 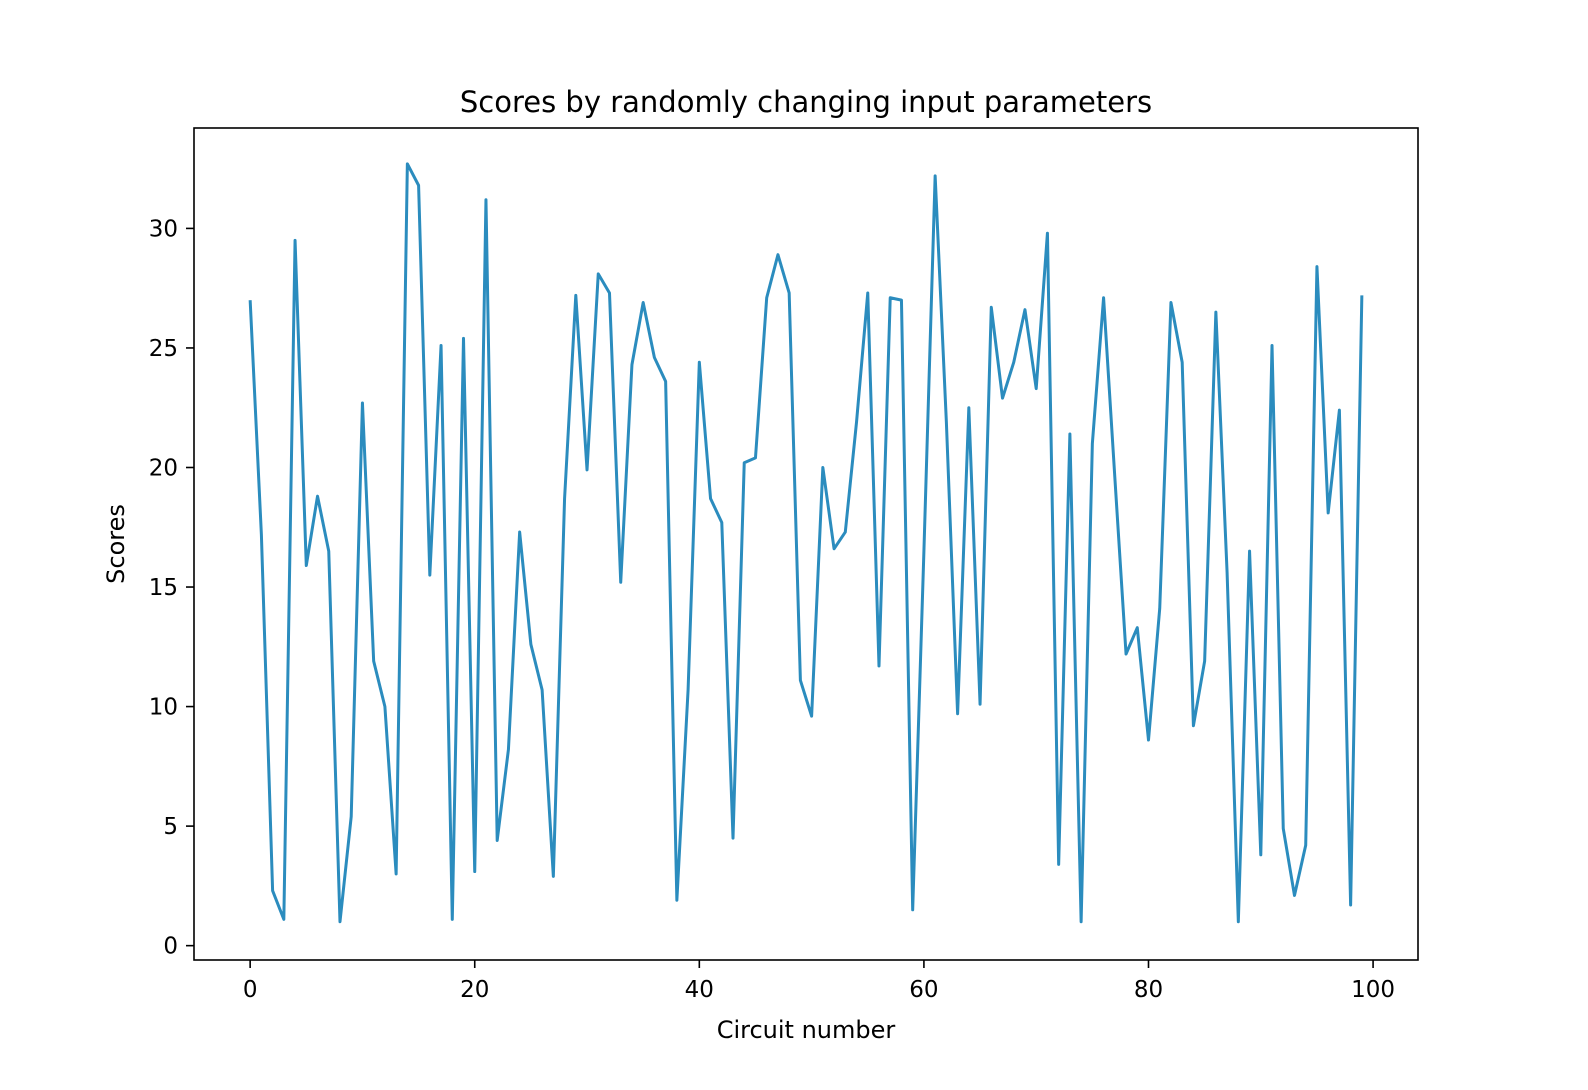 I want to click on y-axis-label: Scores, so click(x=116, y=544).